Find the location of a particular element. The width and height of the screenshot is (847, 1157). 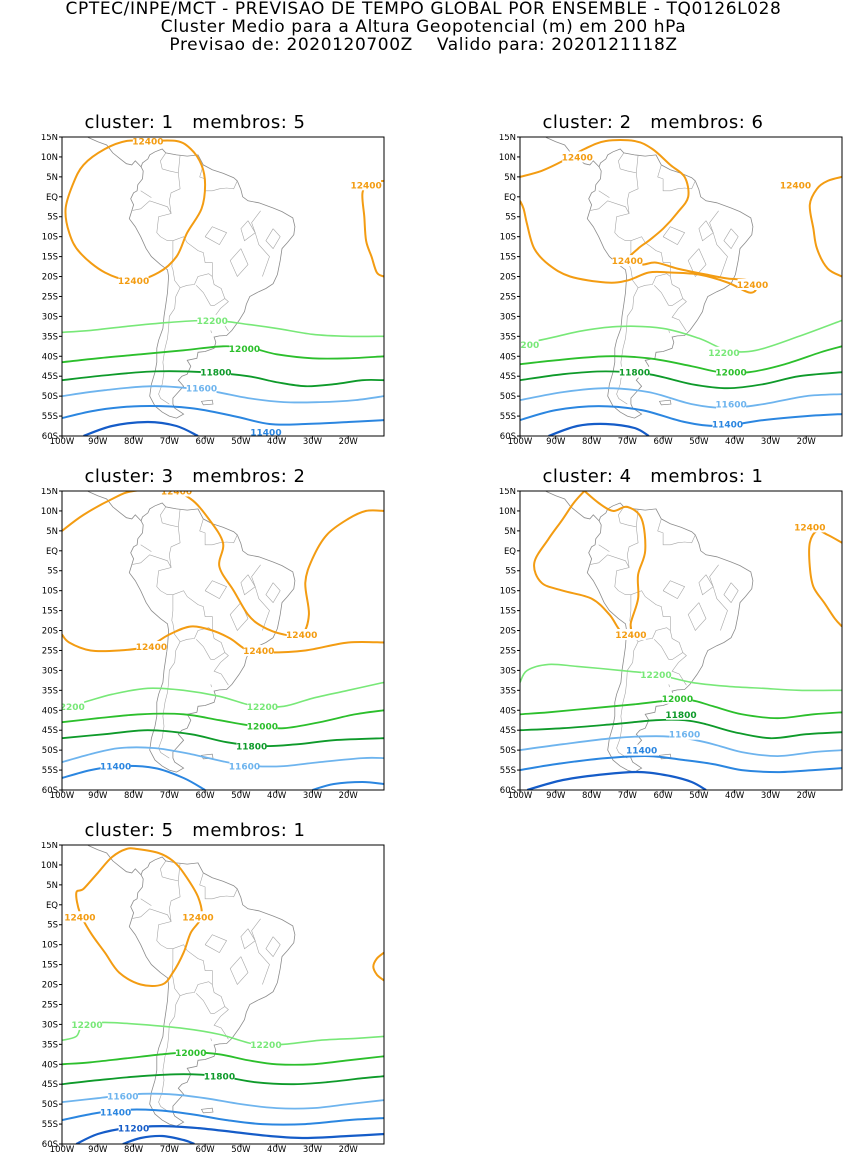

lon-tick-label: 50W is located at coordinates (699, 795).